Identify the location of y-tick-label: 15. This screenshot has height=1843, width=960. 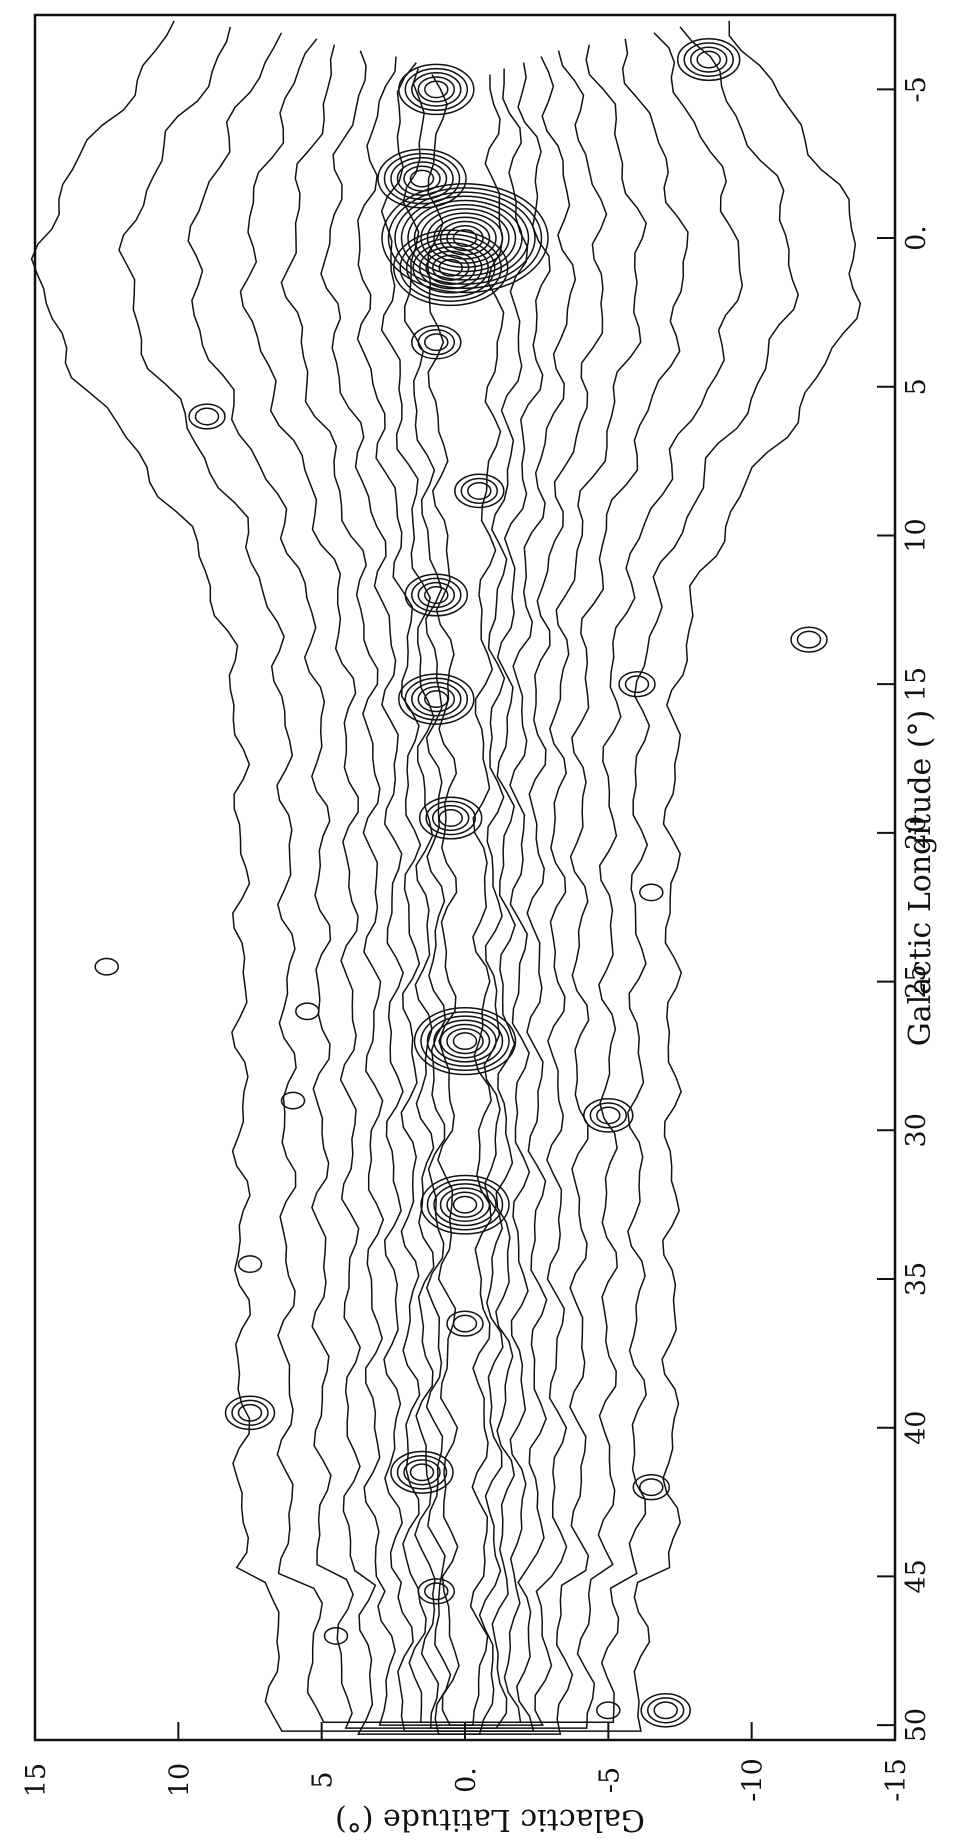
(36, 1780).